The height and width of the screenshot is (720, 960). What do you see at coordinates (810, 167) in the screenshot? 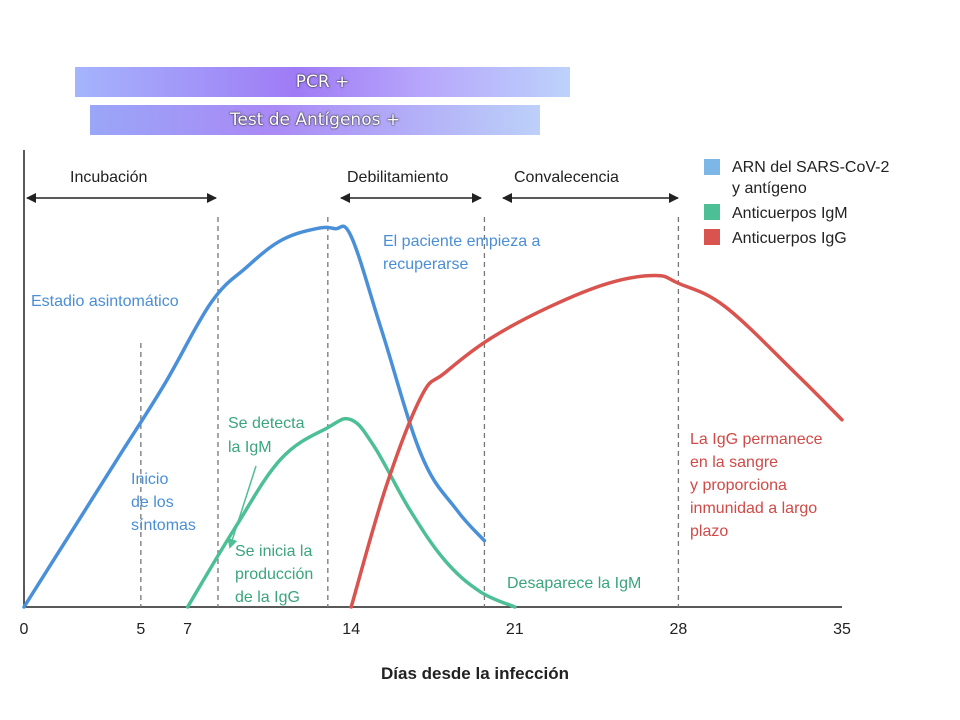
I see `legend-label-rna-line: ARN del SARS-CoV-2` at bounding box center [810, 167].